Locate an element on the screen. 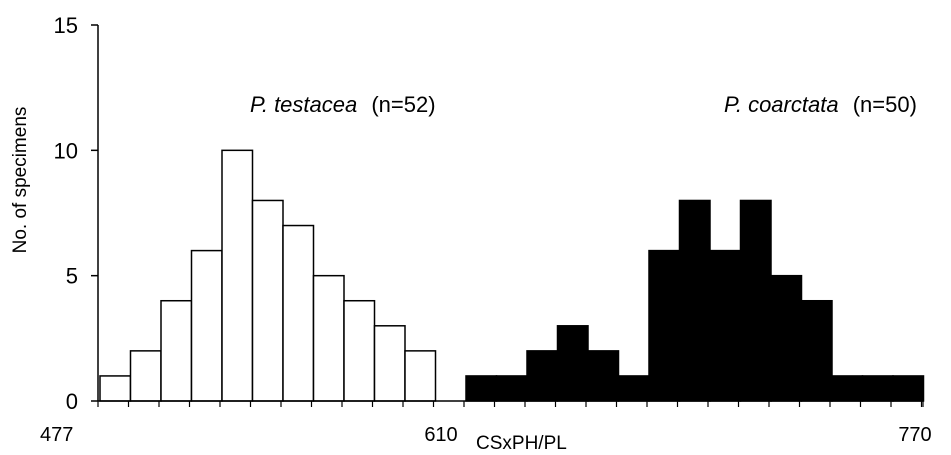  y-tick-label: 0 is located at coordinates (72, 401).